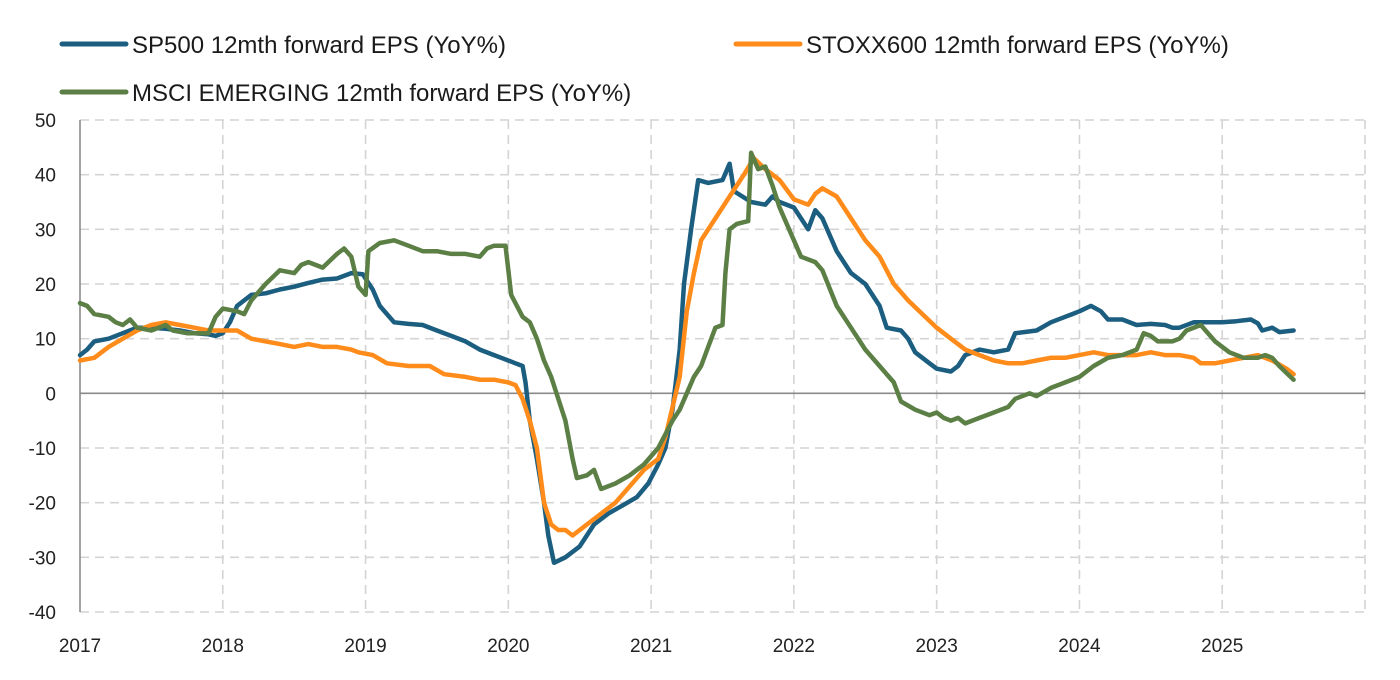  I want to click on legend-label: STOXX600 12mth forward EPS (YoY%), so click(1017, 45).